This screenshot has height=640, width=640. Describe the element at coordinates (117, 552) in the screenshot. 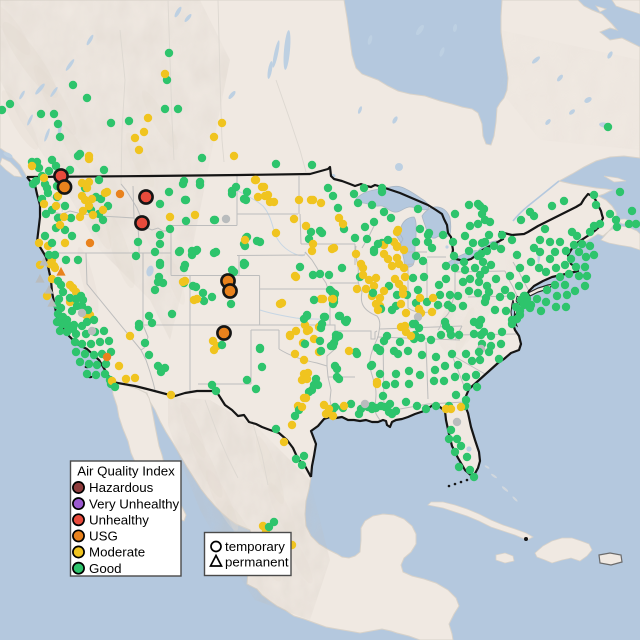

I see `svg-text: Moderate` at that location.